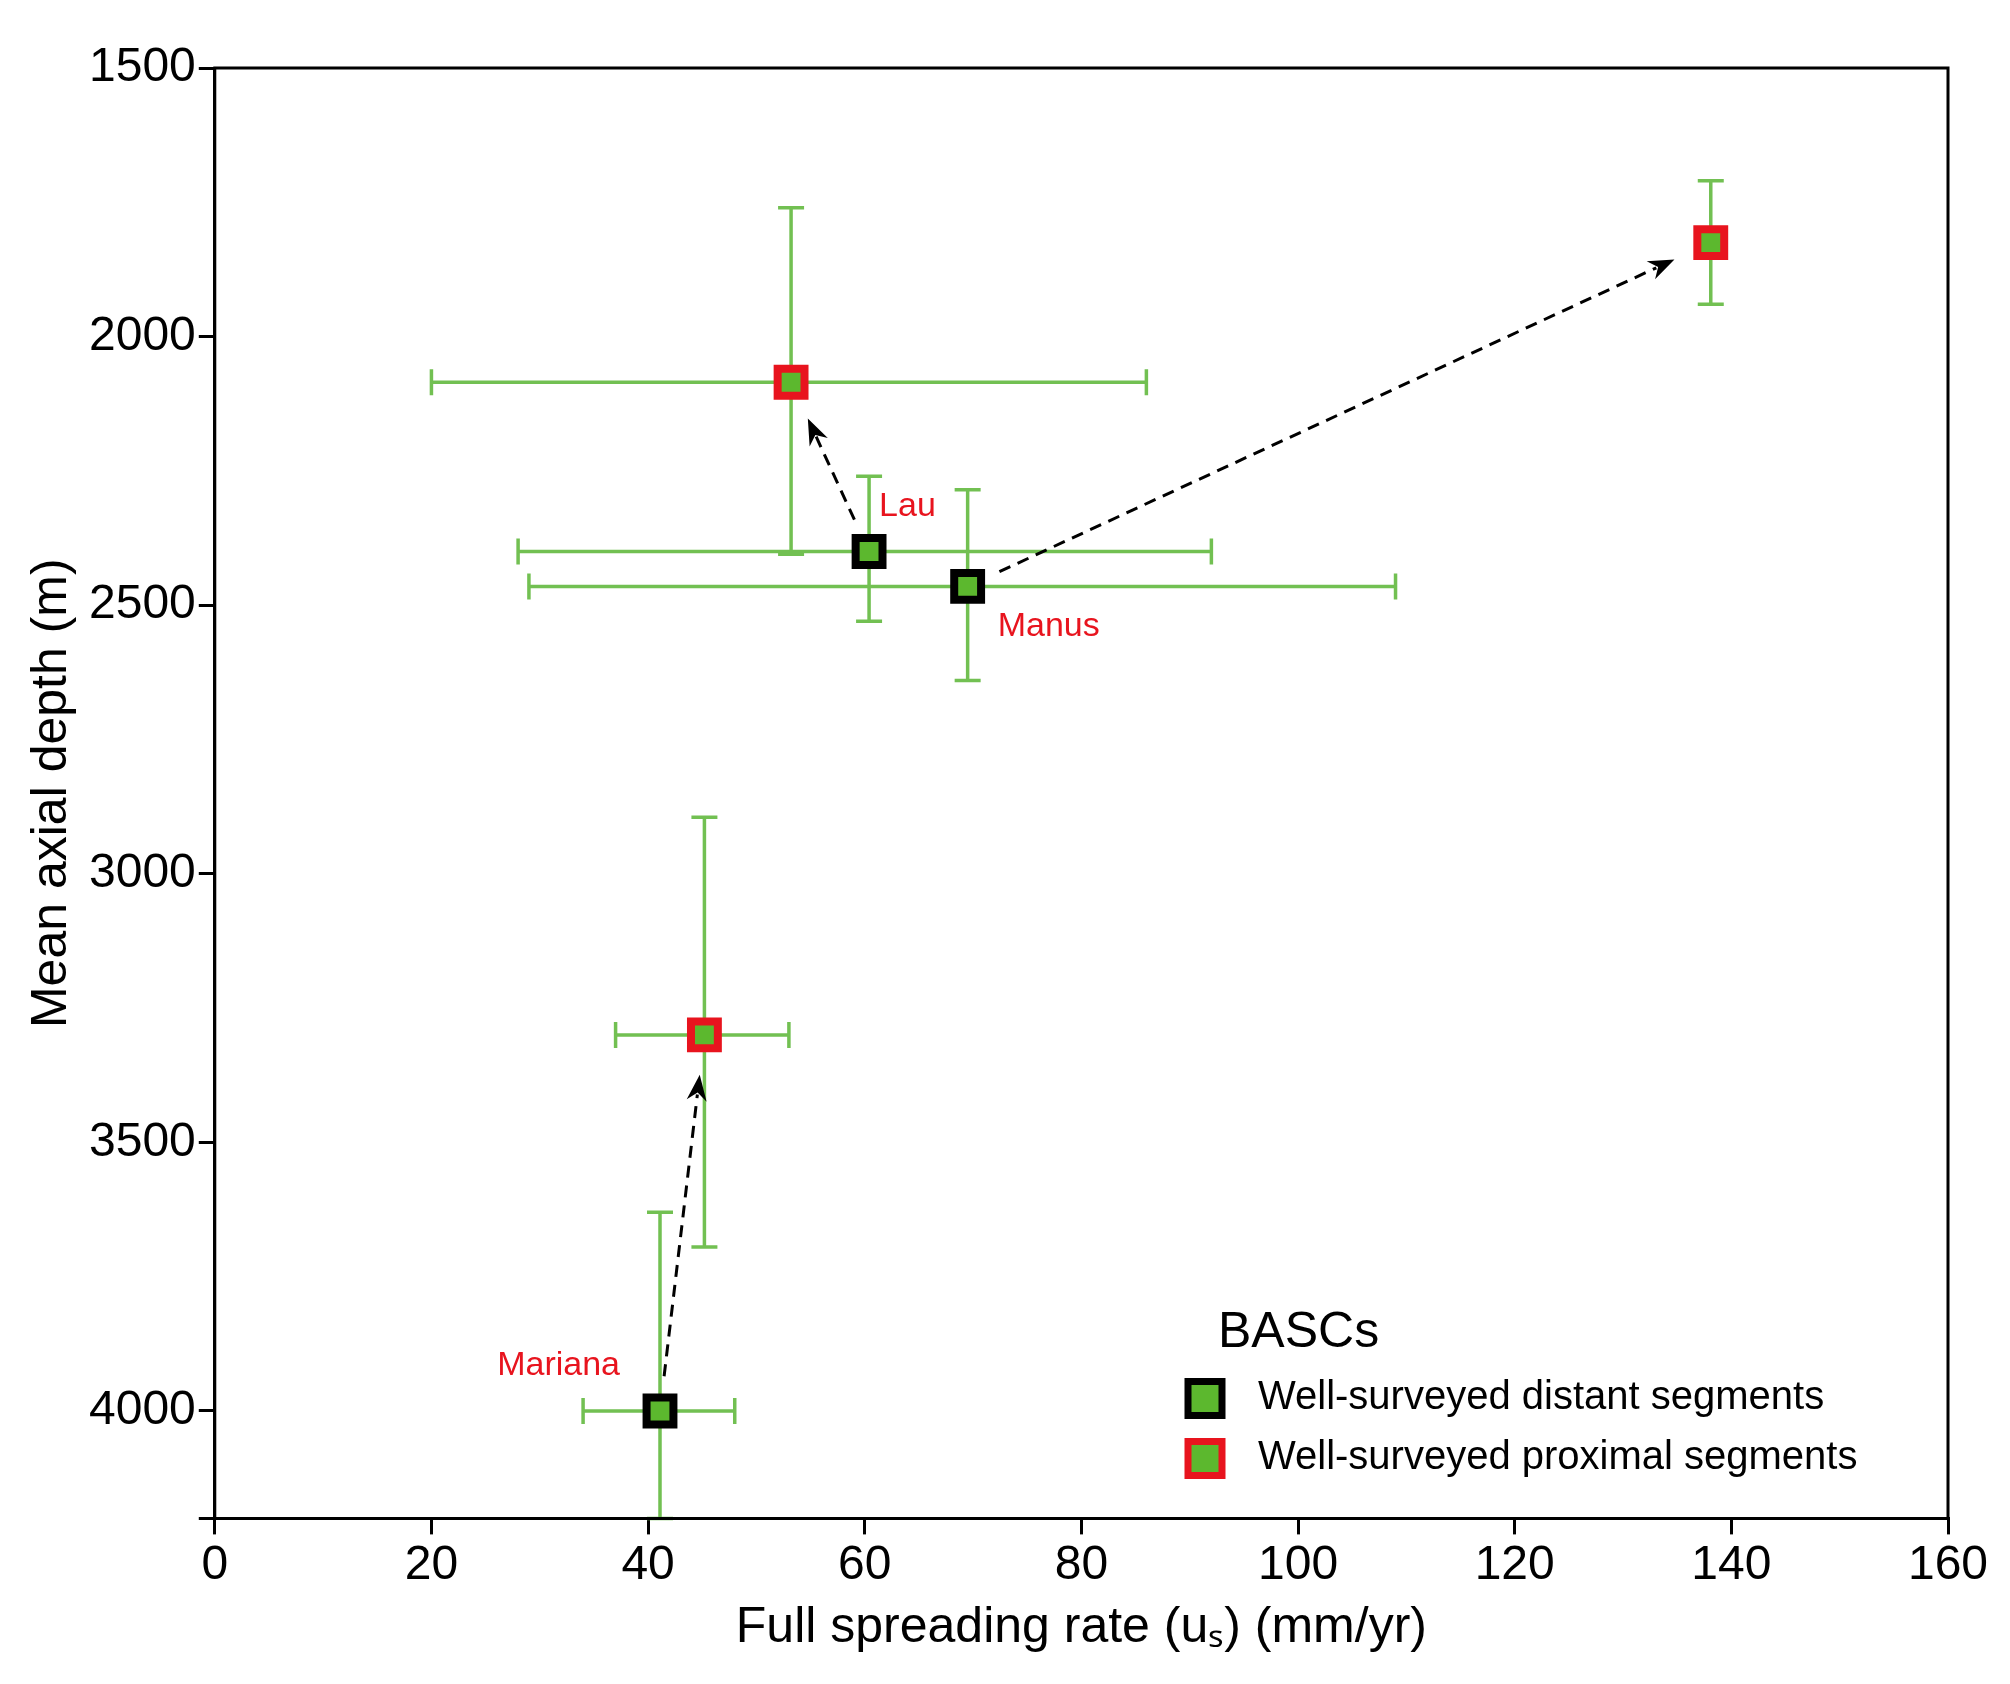 The width and height of the screenshot is (2010, 1684). What do you see at coordinates (1541, 1395) in the screenshot?
I see `legend-label: Well-surveyed distant segments` at bounding box center [1541, 1395].